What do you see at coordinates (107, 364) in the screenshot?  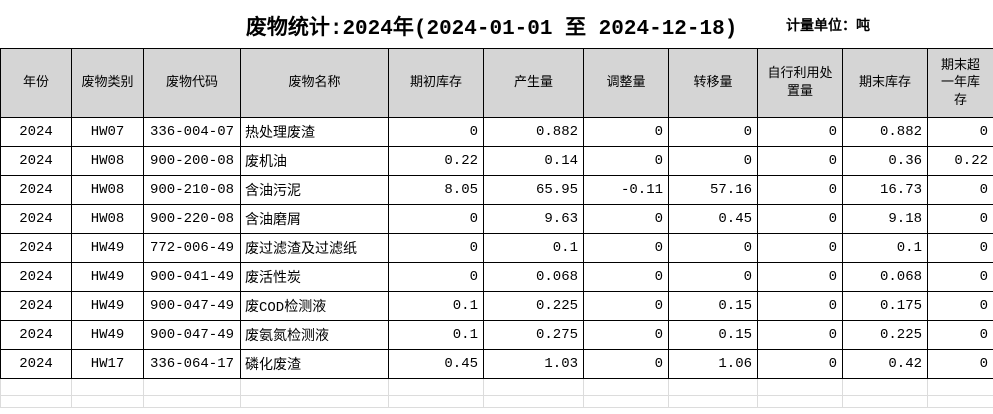 I see `table-cell: HW17` at bounding box center [107, 364].